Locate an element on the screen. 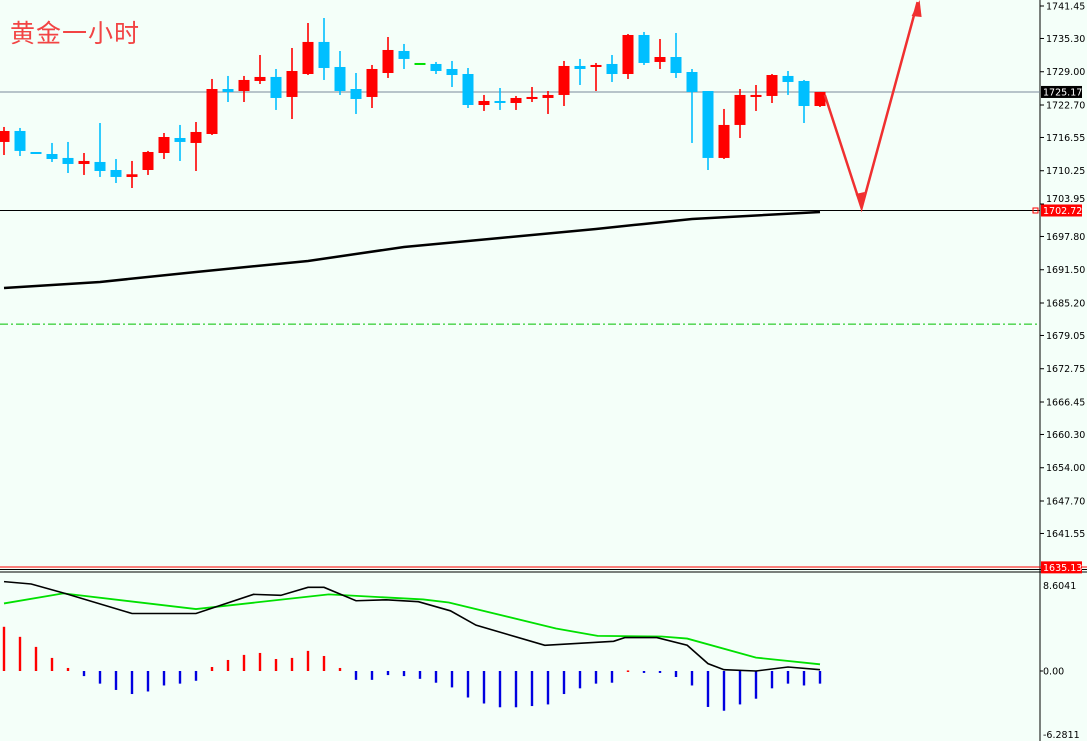  y-tick-label: 1716.55 is located at coordinates (1065, 138).